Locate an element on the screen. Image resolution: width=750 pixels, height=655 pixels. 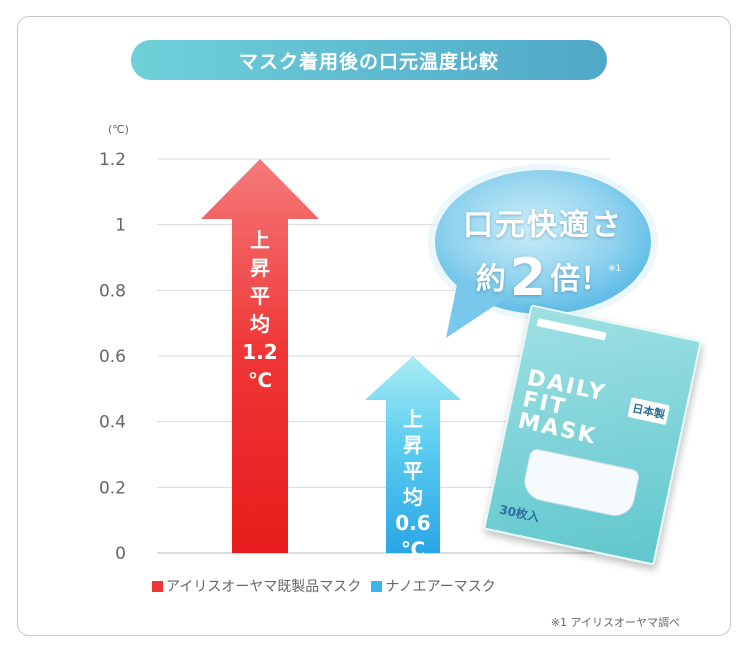
callout-bubble-shape is located at coordinates (543, 251).